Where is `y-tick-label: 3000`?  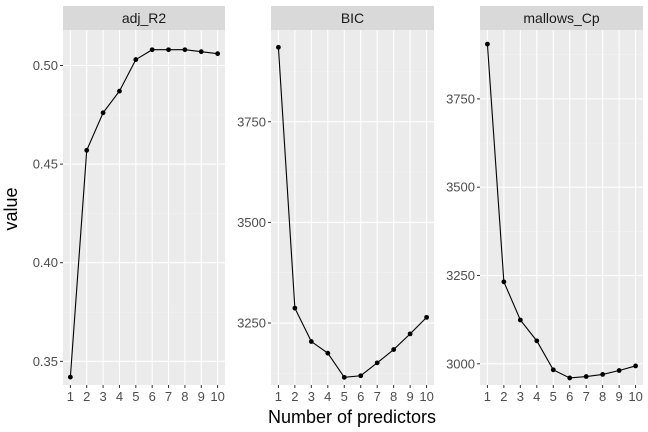
y-tick-label: 3000 is located at coordinates (460, 363).